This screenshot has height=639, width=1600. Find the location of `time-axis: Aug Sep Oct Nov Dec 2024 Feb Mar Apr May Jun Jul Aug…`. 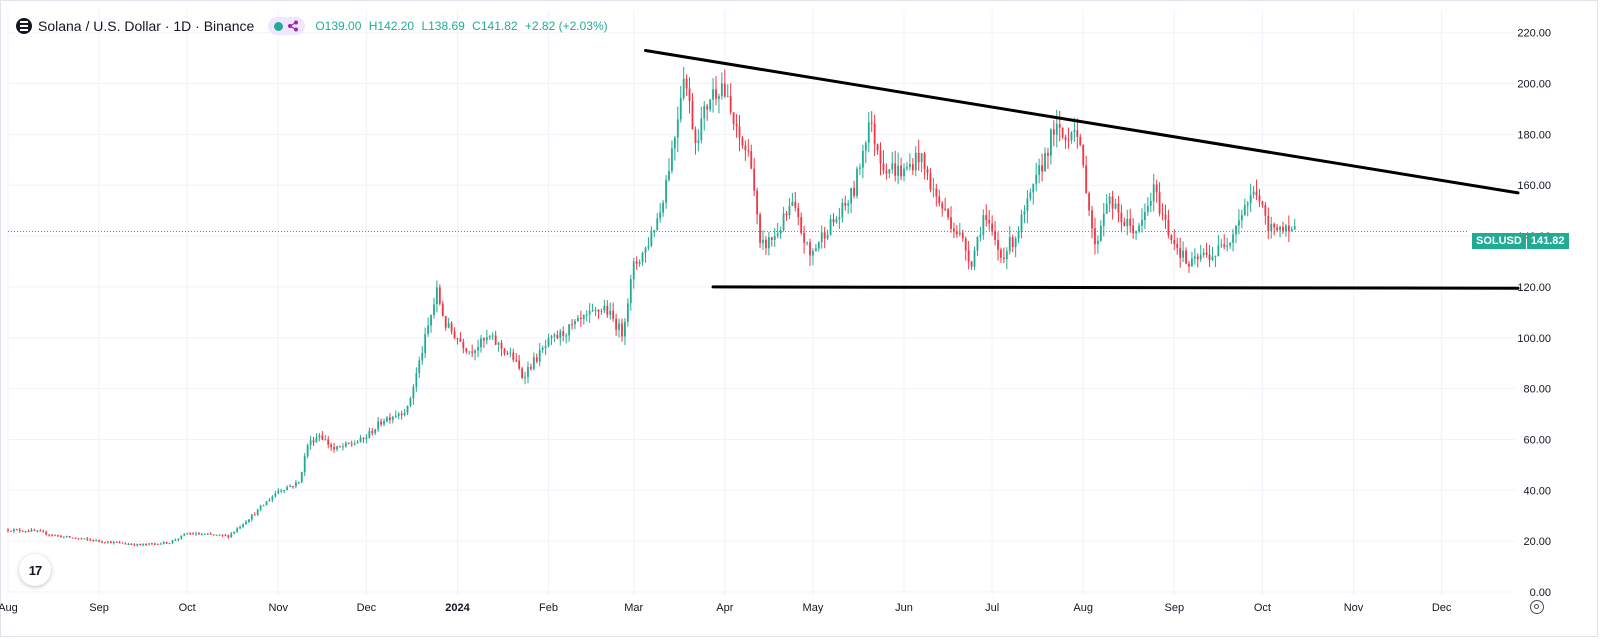

time-axis: Aug Sep Oct Nov Dec 2024 Feb Mar Apr May Jun Jul Aug… is located at coordinates (726, 608).